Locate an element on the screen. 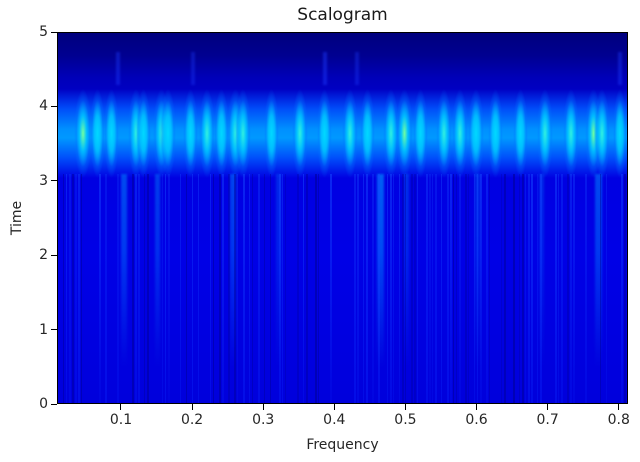  y-axis-label: Time is located at coordinates (17, 218).